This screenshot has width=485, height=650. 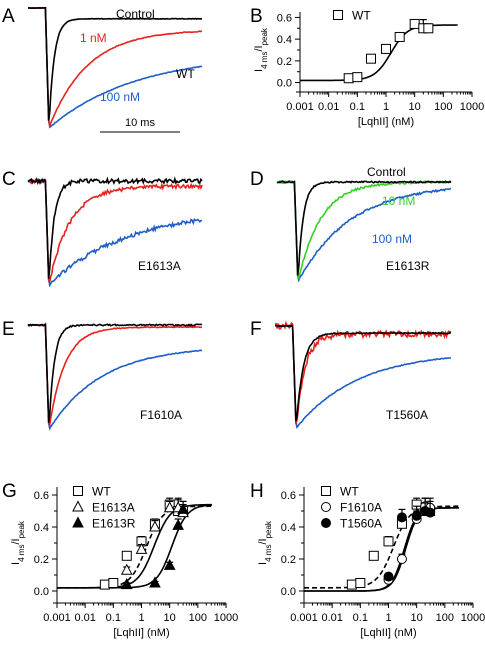 What do you see at coordinates (361, 508) in the screenshot?
I see `legend-label-f1610a: F1610A` at bounding box center [361, 508].